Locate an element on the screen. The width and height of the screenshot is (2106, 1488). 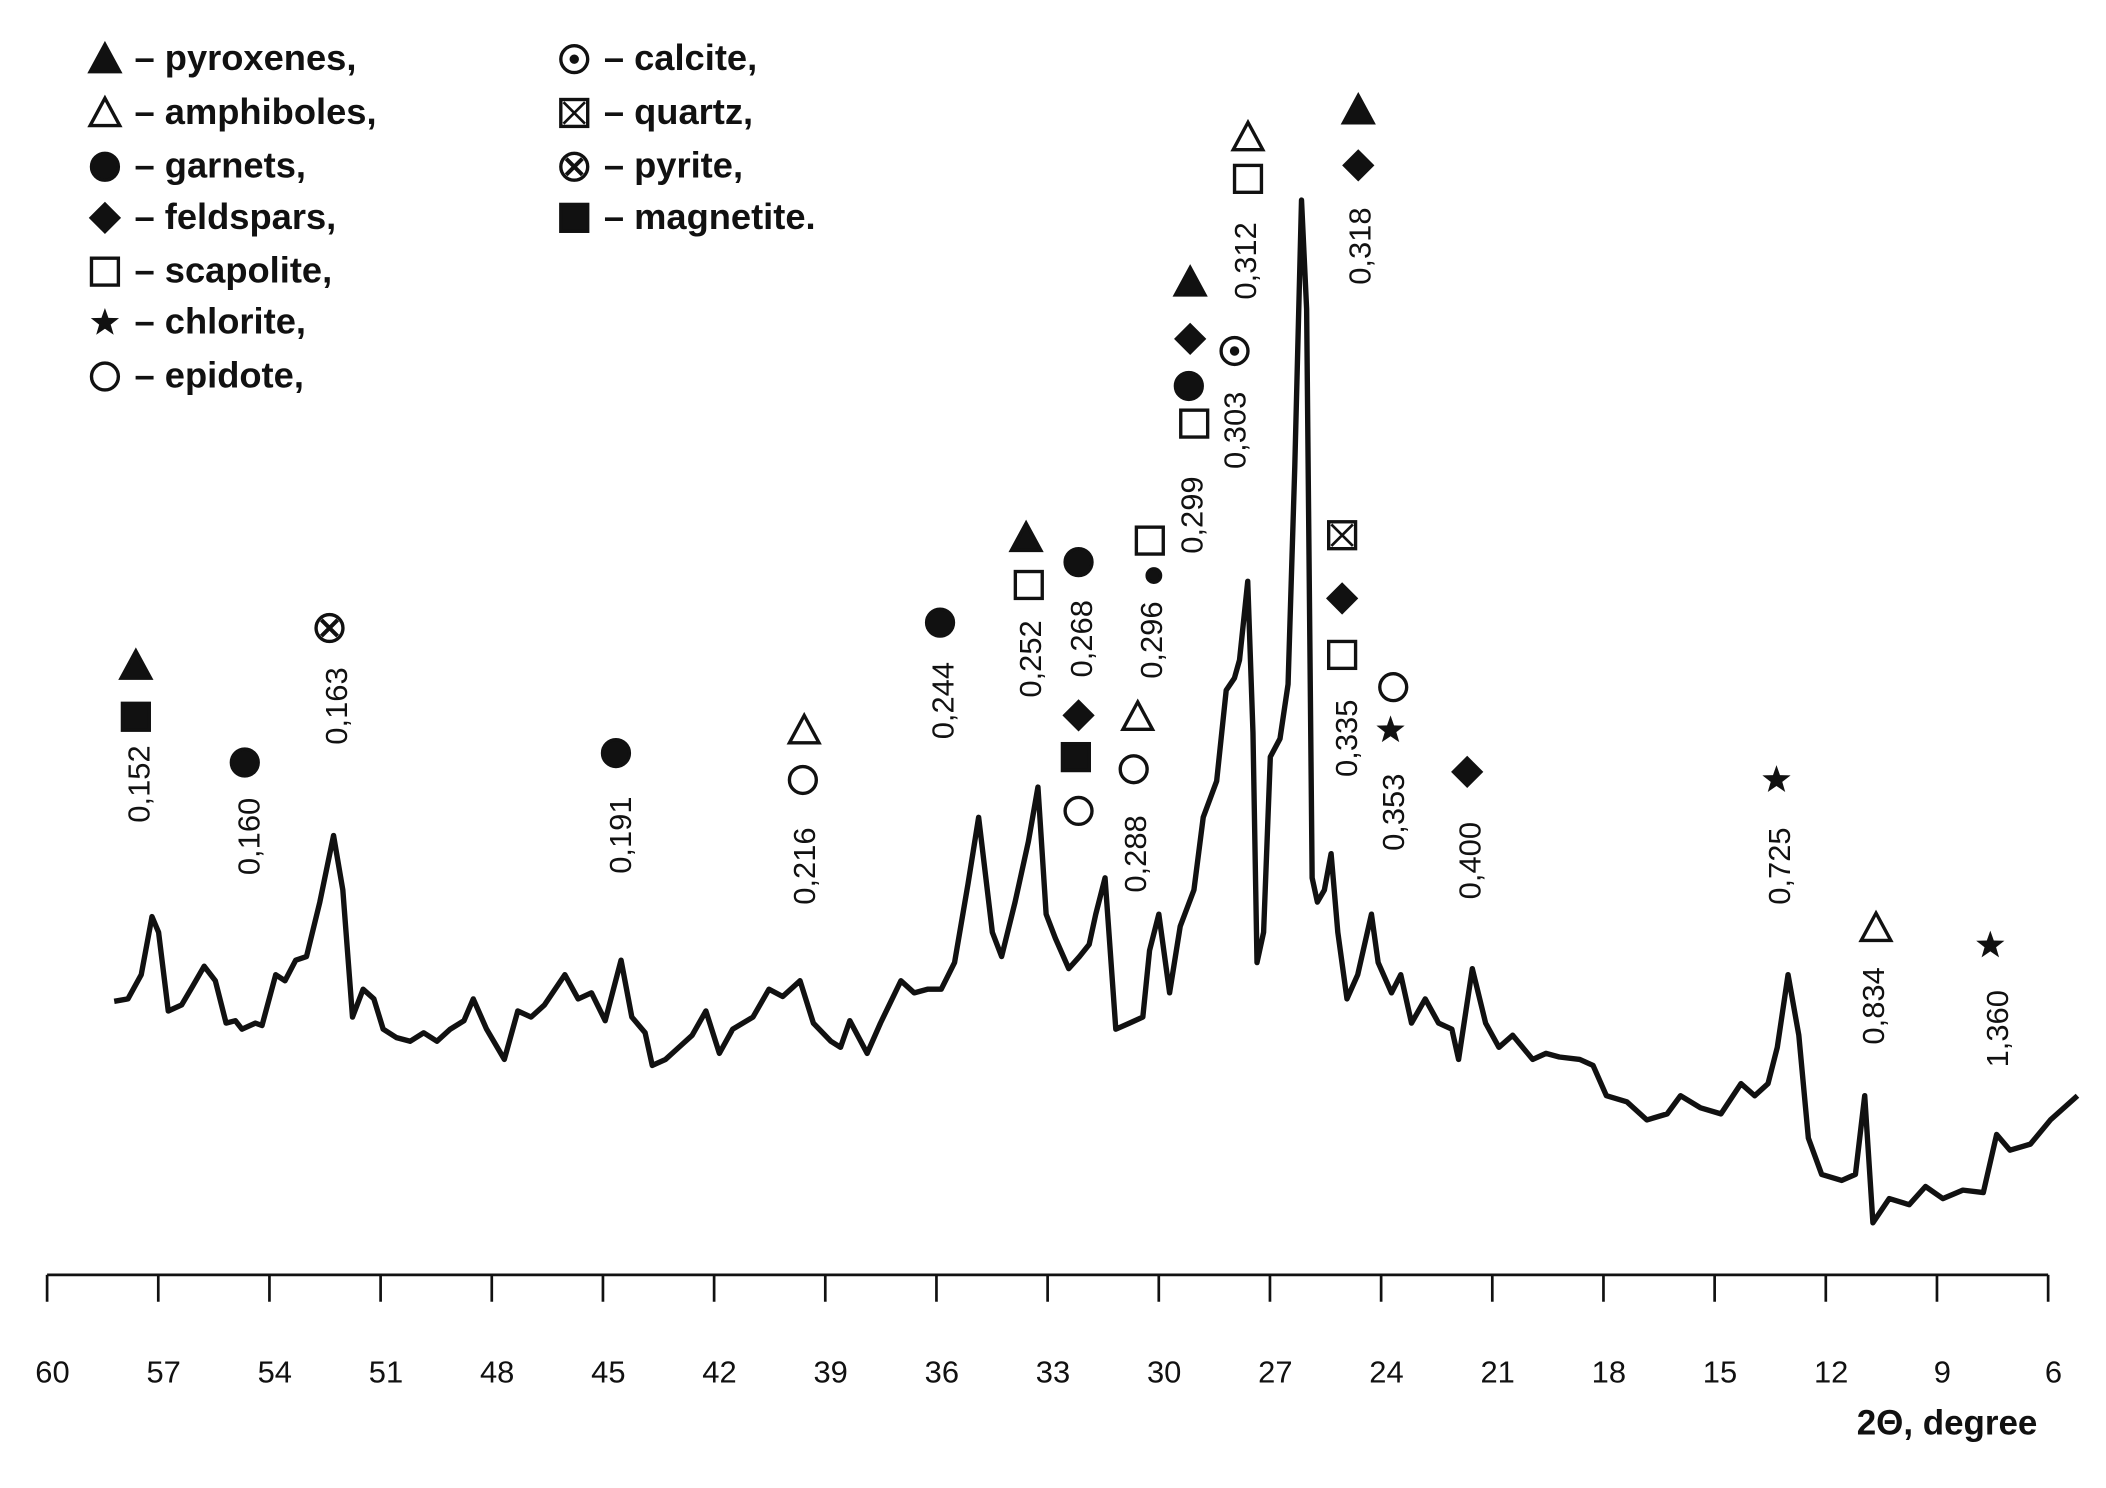
legend-label: – pyroxenes, is located at coordinates (246, 57).